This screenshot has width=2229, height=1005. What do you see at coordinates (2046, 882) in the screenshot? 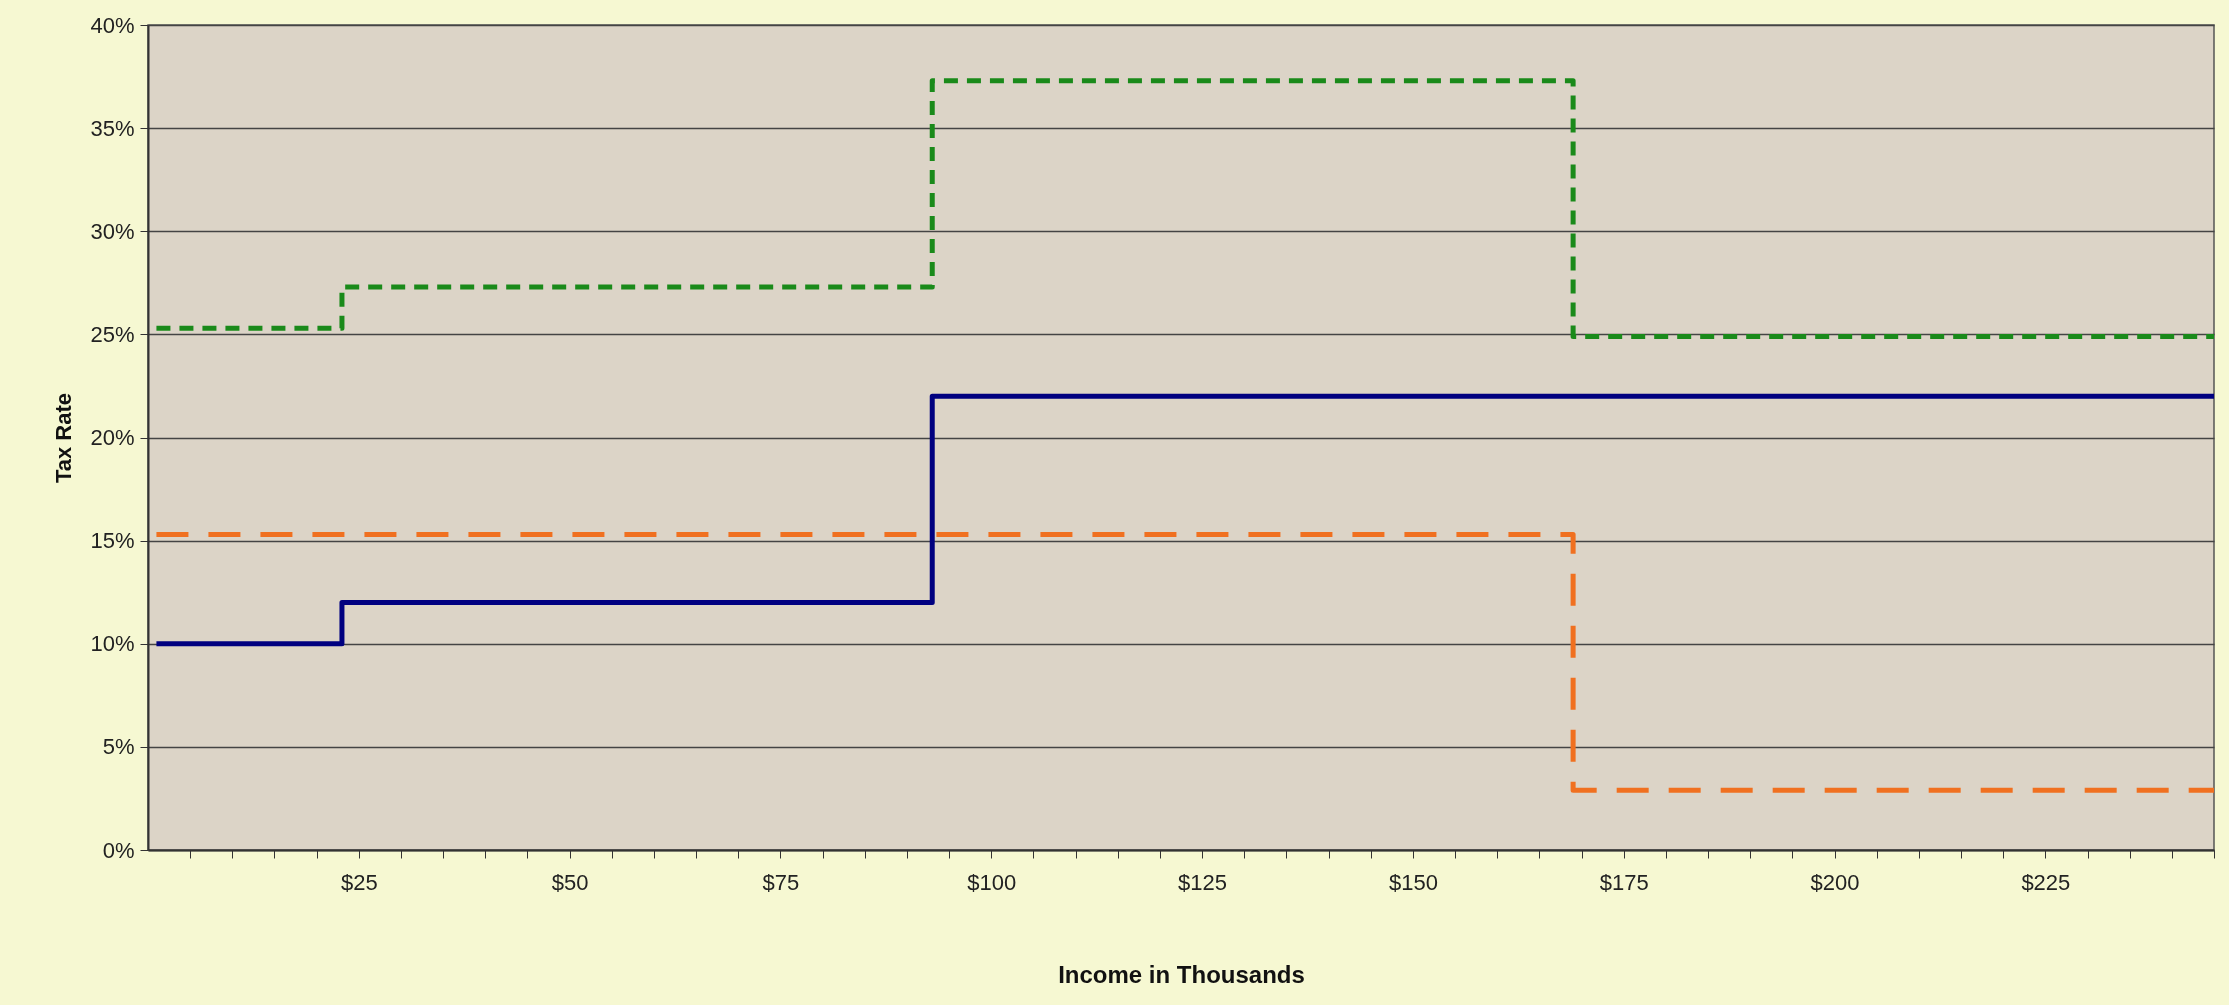
I see `x-tick-label: $225` at bounding box center [2046, 882].